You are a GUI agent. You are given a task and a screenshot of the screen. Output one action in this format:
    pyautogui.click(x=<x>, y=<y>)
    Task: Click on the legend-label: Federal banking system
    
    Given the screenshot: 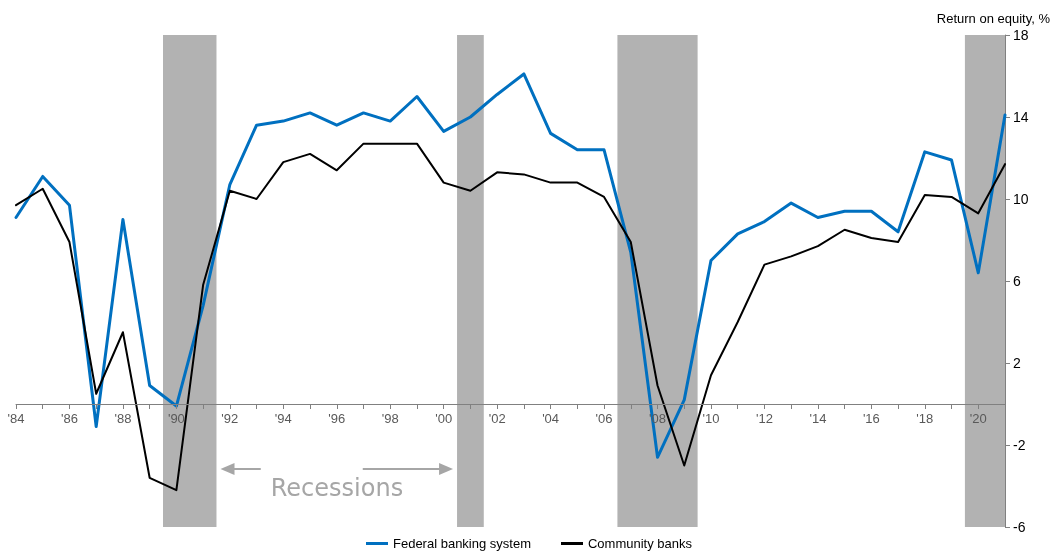 What is the action you would take?
    pyautogui.click(x=461, y=543)
    